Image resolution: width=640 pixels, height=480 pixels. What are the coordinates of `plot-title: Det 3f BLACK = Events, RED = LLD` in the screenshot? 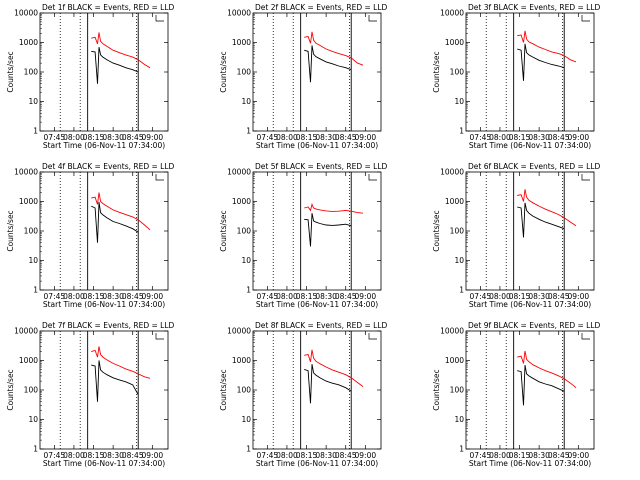 It's located at (534, 7).